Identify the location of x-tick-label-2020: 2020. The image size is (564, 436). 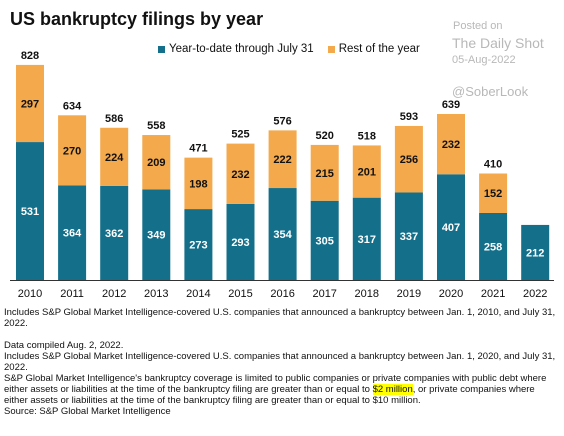
(451, 294).